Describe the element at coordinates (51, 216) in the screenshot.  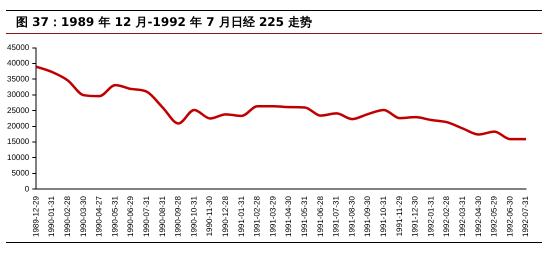
I see `x-tick-label: 1990-01-31` at that location.